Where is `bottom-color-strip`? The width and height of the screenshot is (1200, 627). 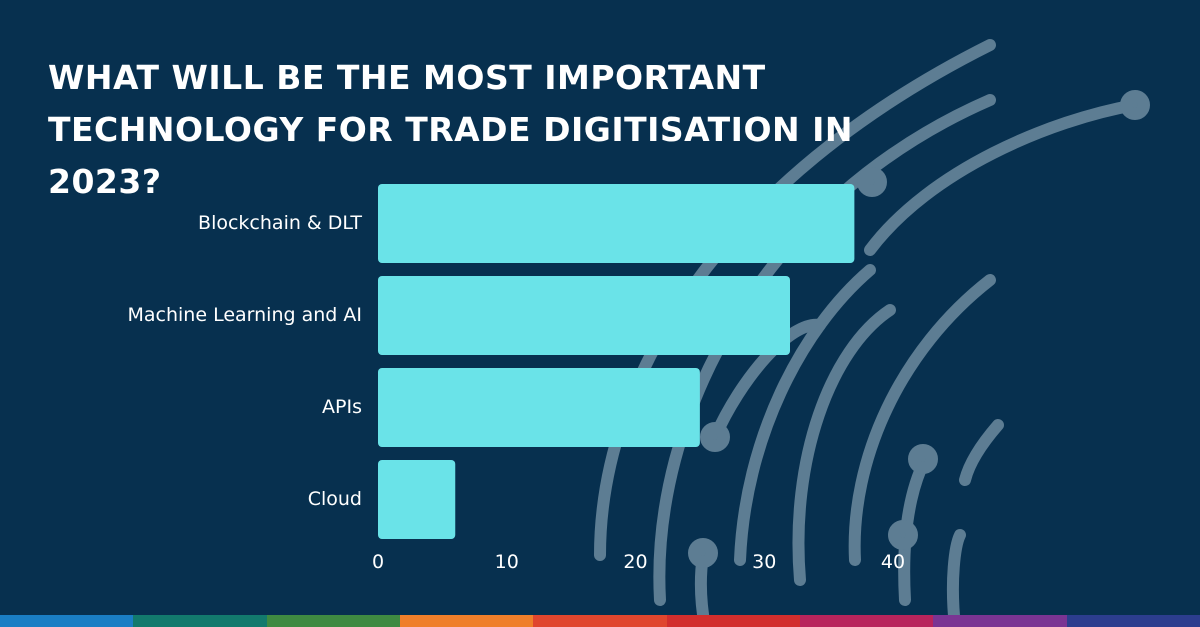
bottom-color-strip is located at coordinates (600, 621).